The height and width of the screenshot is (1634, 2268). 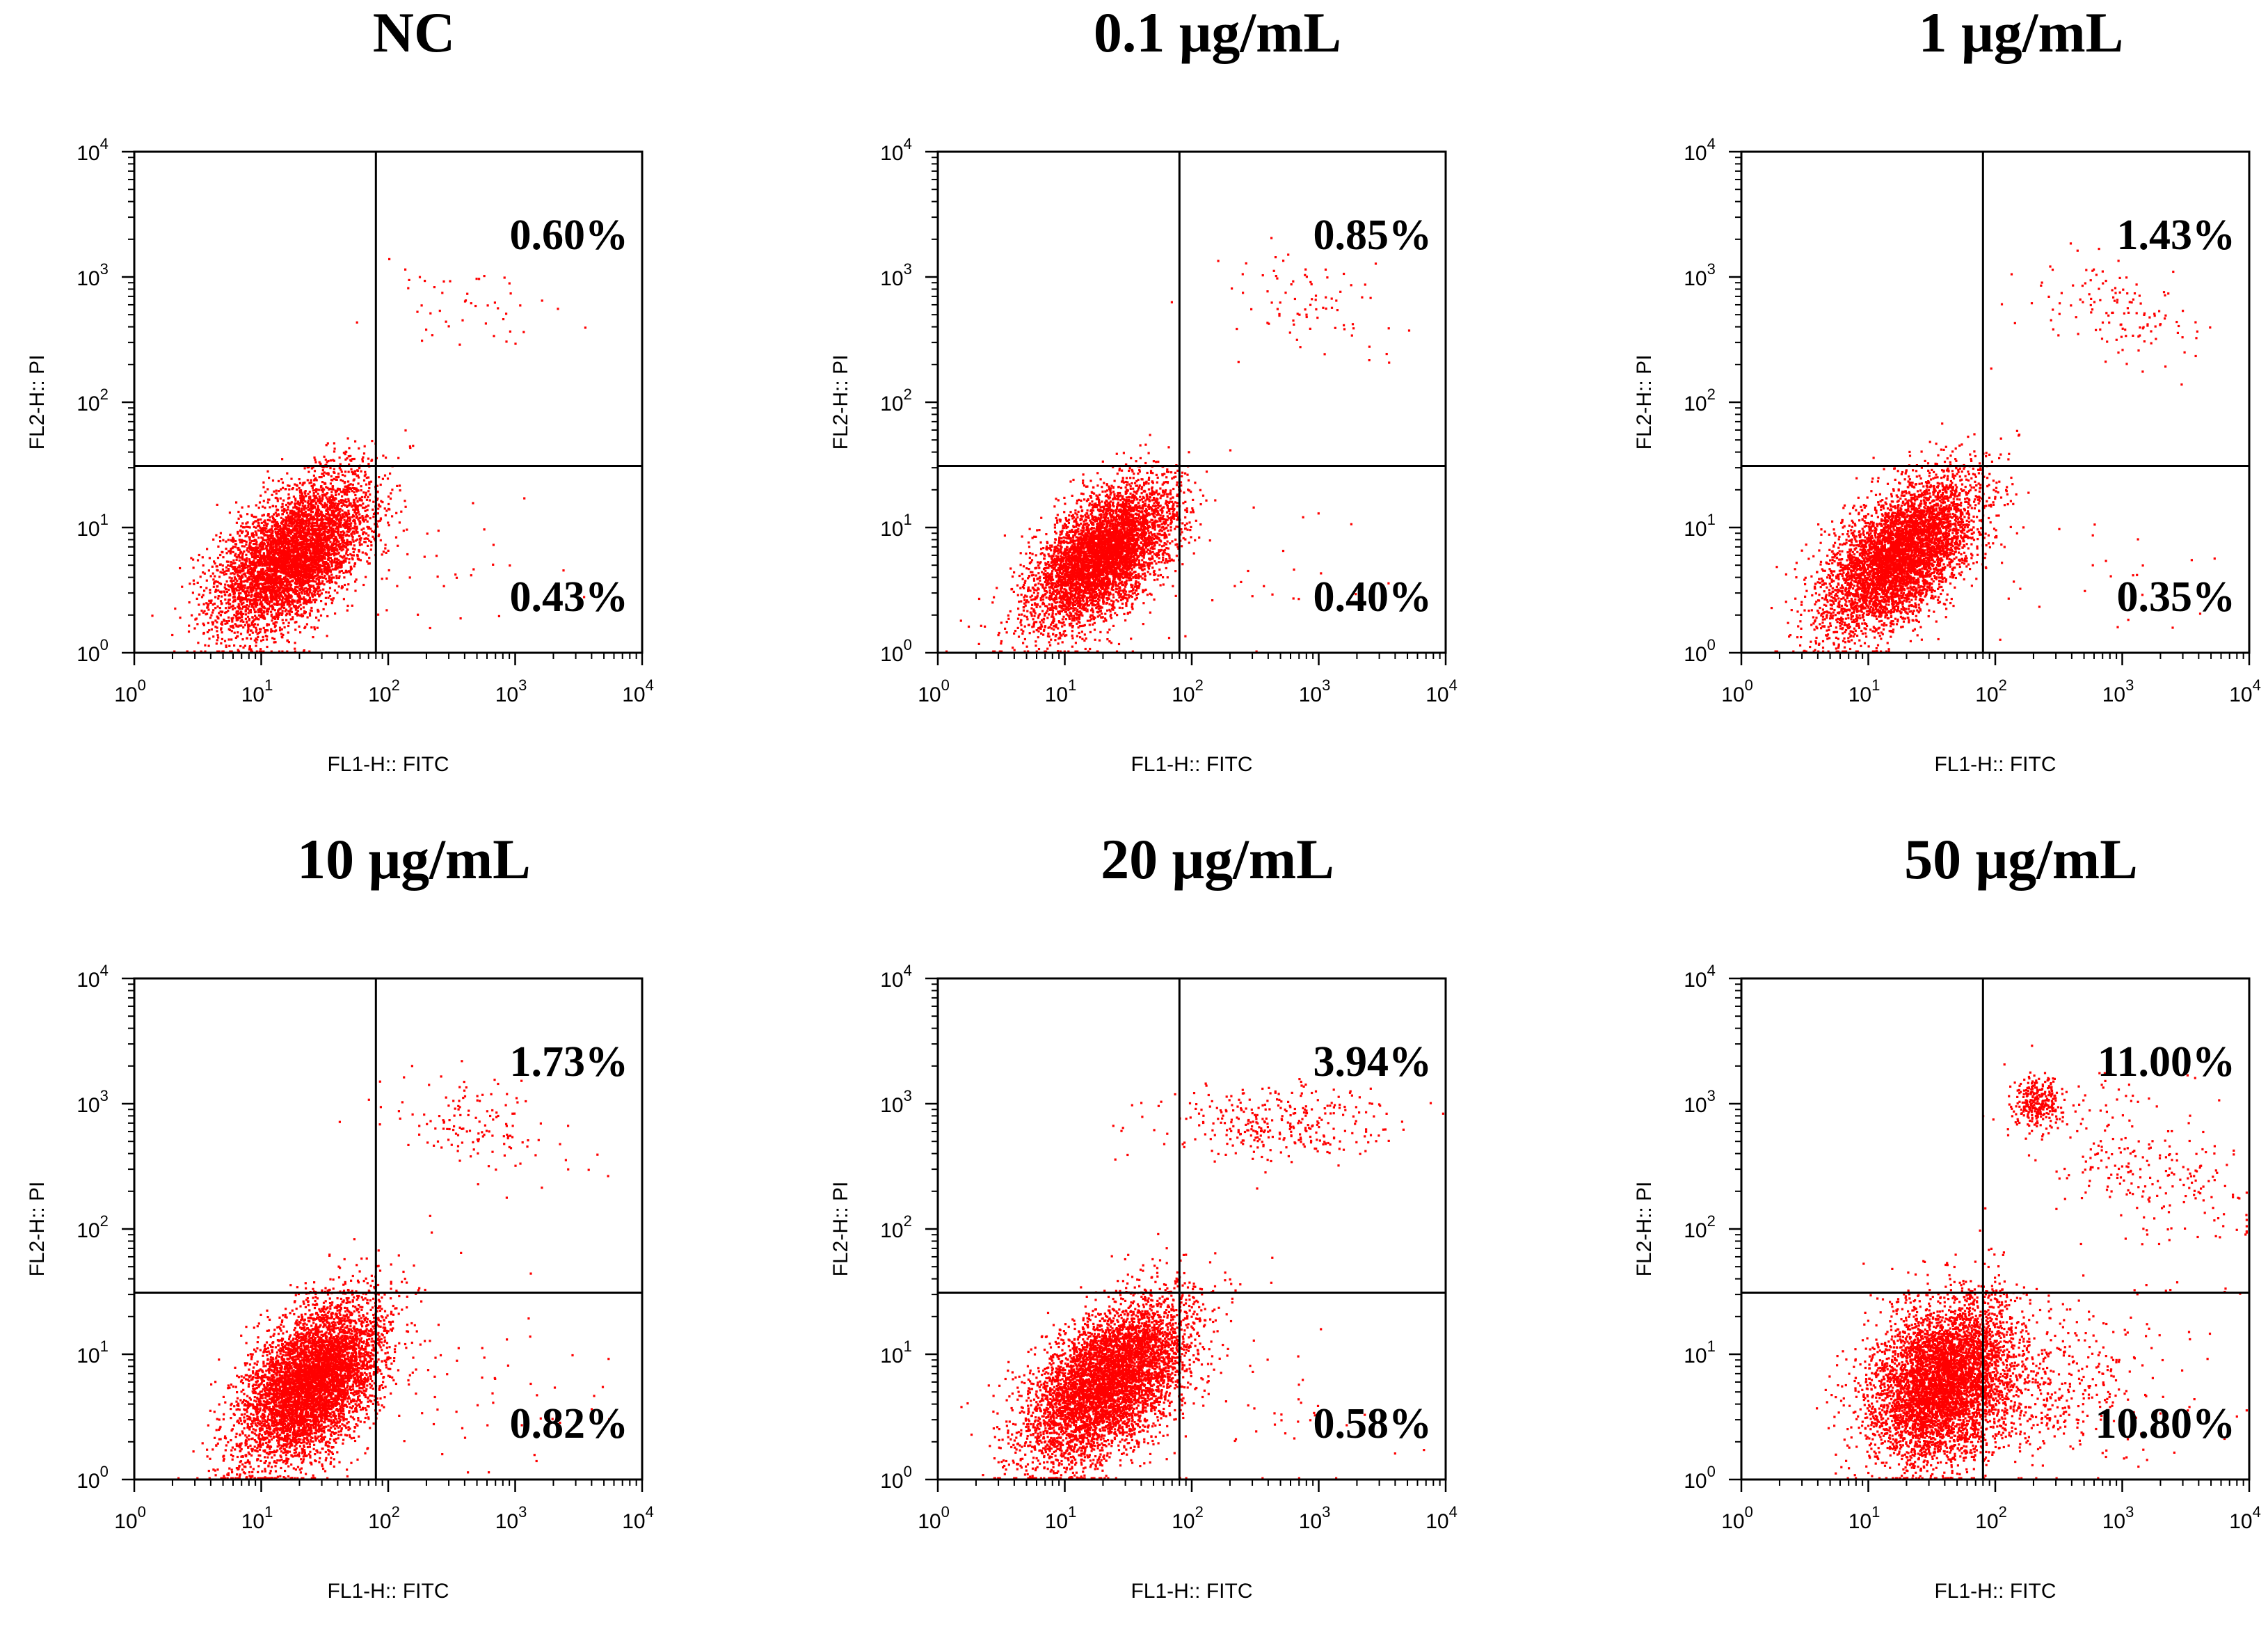 What do you see at coordinates (1372, 1062) in the screenshot?
I see `quadrant-label-upper-right: 3.94%` at bounding box center [1372, 1062].